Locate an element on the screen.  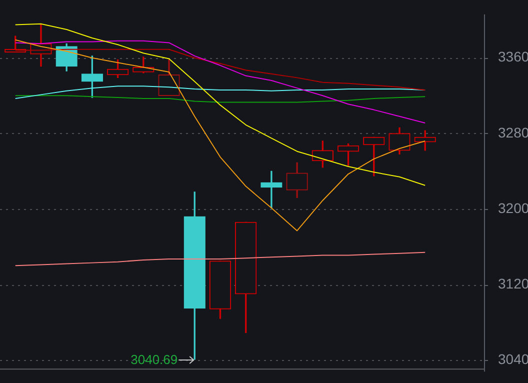
candlestick is located at coordinates (271, 189).